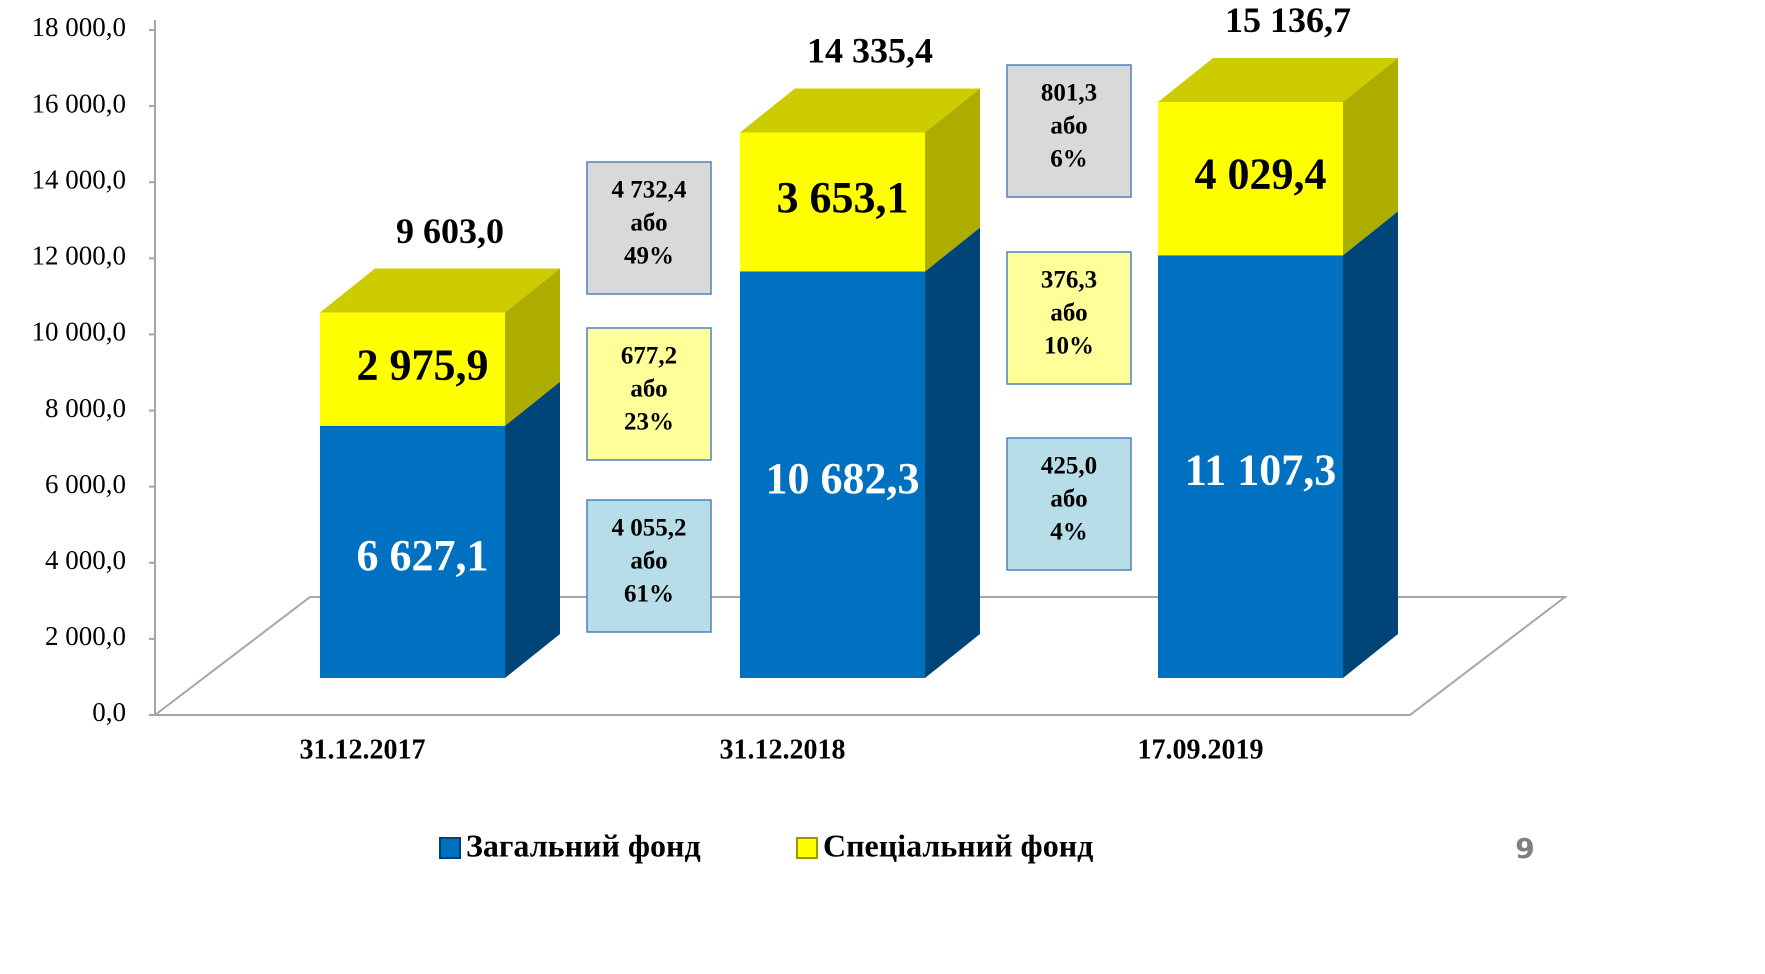 The image size is (1765, 974). I want to click on annotation-text: 61%, so click(649, 594).